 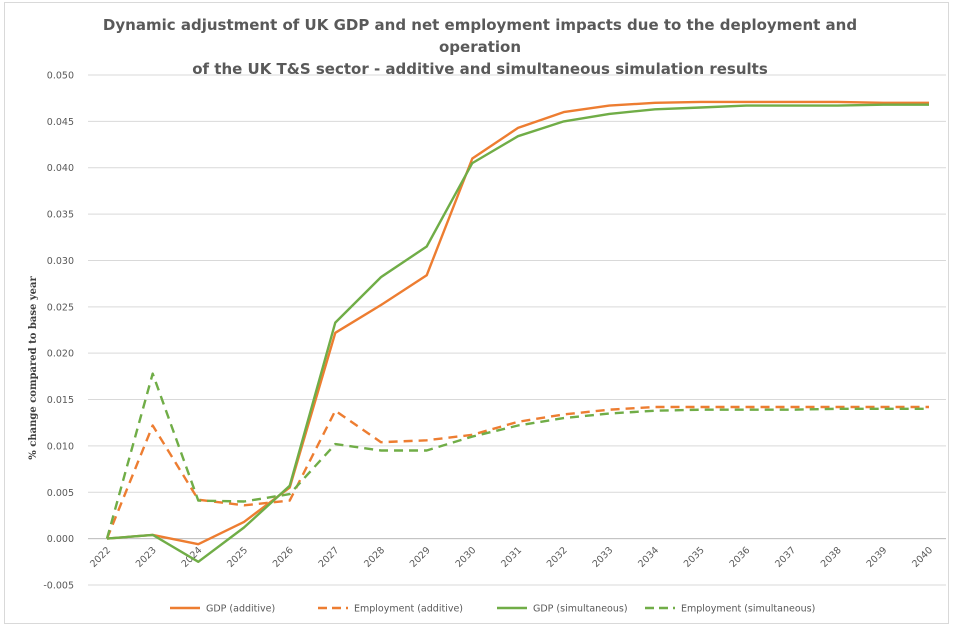 What do you see at coordinates (374, 557) in the screenshot?
I see `x-tick-label: 2028` at bounding box center [374, 557].